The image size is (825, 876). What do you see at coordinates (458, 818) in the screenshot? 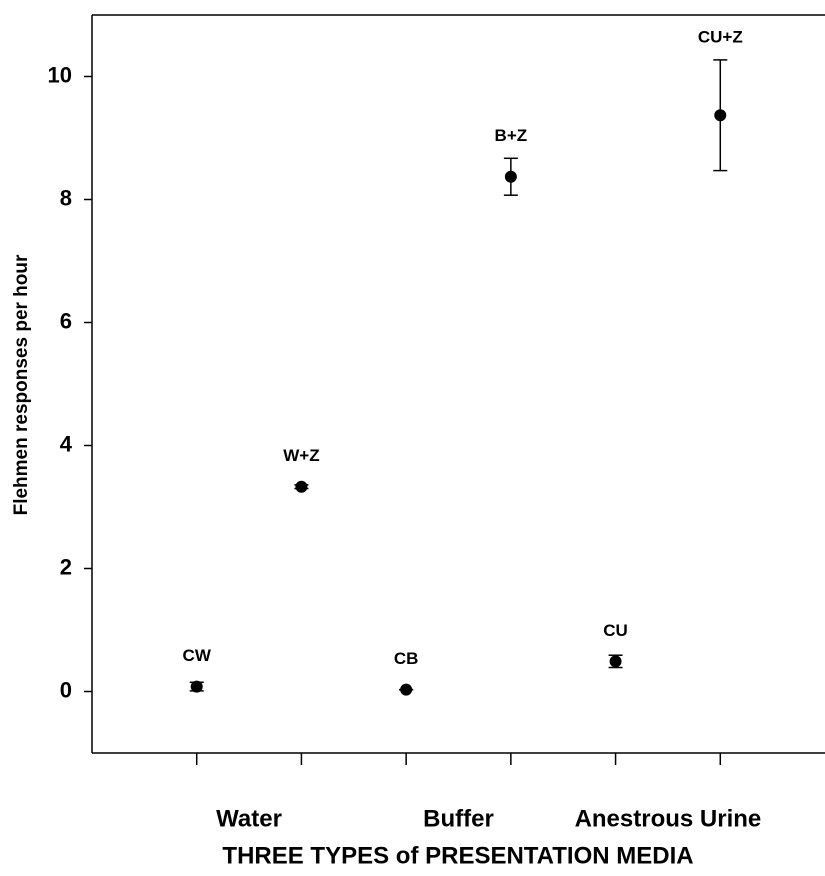
I see `x-tick-label: Buffer` at bounding box center [458, 818].